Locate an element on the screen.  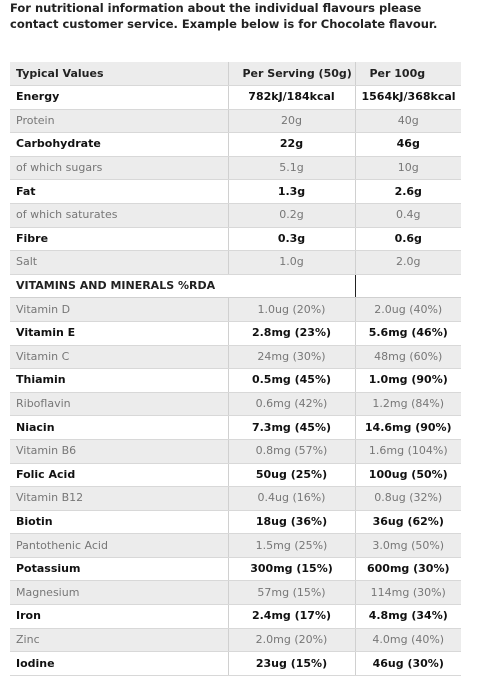
table-row: Potassium 300mg (15%) 600mg (30%) is located at coordinates (235, 569).